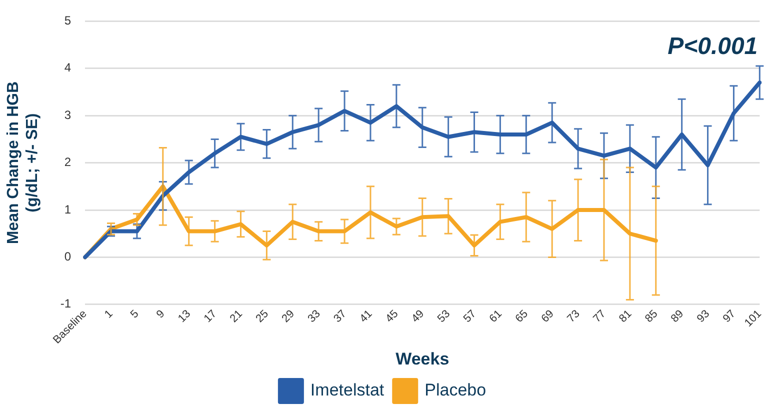 This screenshot has width=772, height=412. Describe the element at coordinates (211, 317) in the screenshot. I see `x-tick-label: 17` at that location.